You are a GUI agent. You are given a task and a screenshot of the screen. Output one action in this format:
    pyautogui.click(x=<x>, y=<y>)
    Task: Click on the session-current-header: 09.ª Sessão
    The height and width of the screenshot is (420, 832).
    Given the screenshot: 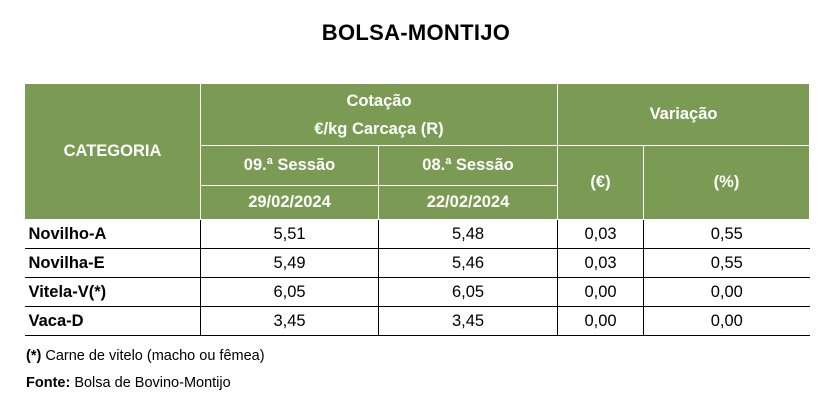 What is the action you would take?
    pyautogui.click(x=289, y=165)
    